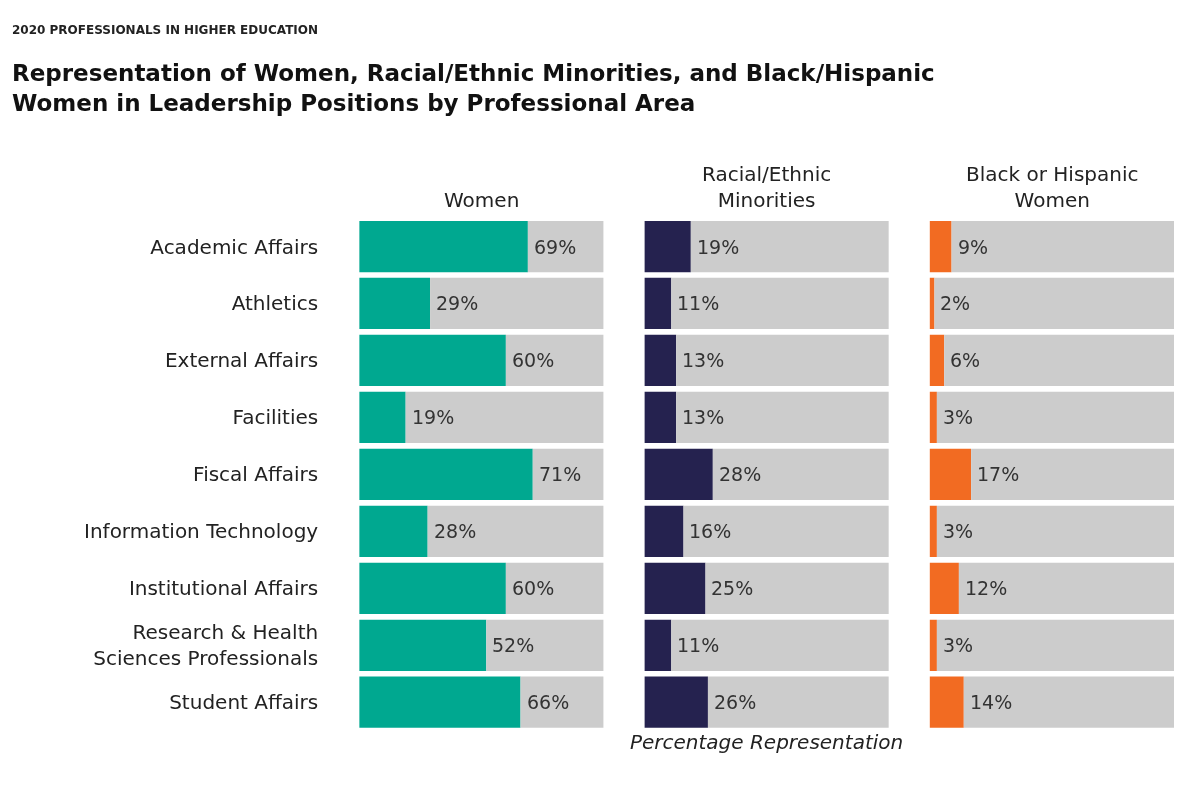  I want to click on data-label: 69%, so click(555, 247).